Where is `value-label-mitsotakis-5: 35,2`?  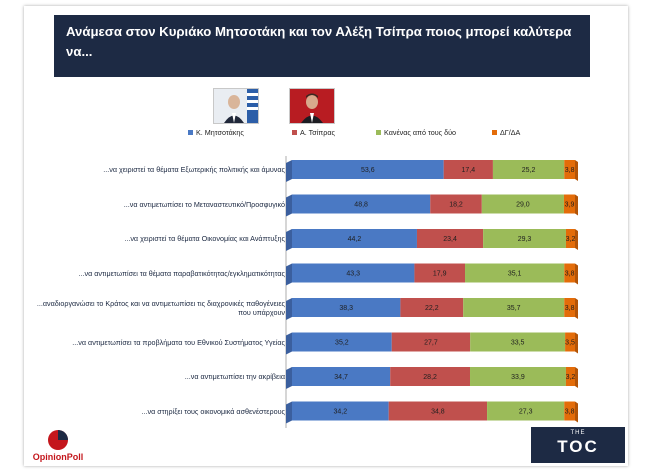 value-label-mitsotakis-5: 35,2 is located at coordinates (342, 343).